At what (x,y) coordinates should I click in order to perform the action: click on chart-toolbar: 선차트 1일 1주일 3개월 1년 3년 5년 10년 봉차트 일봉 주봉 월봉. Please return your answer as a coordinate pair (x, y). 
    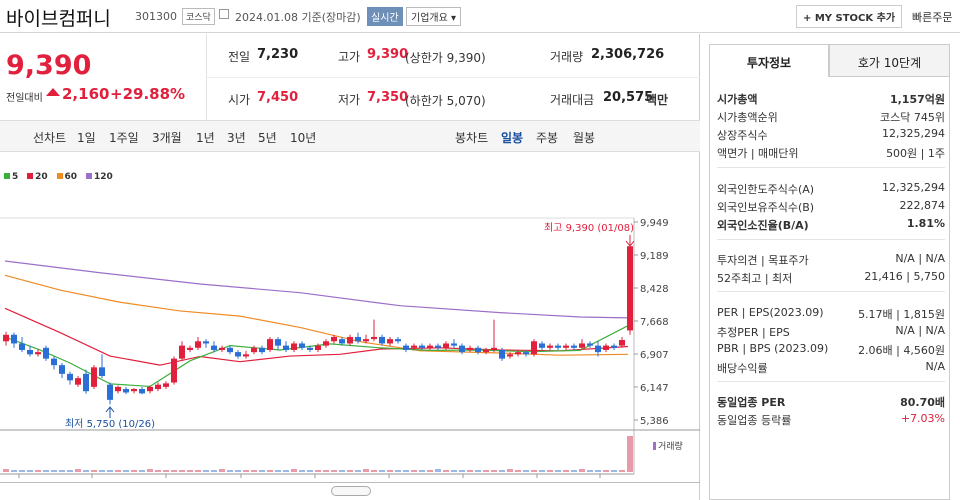
    Looking at the image, I should click on (350, 136).